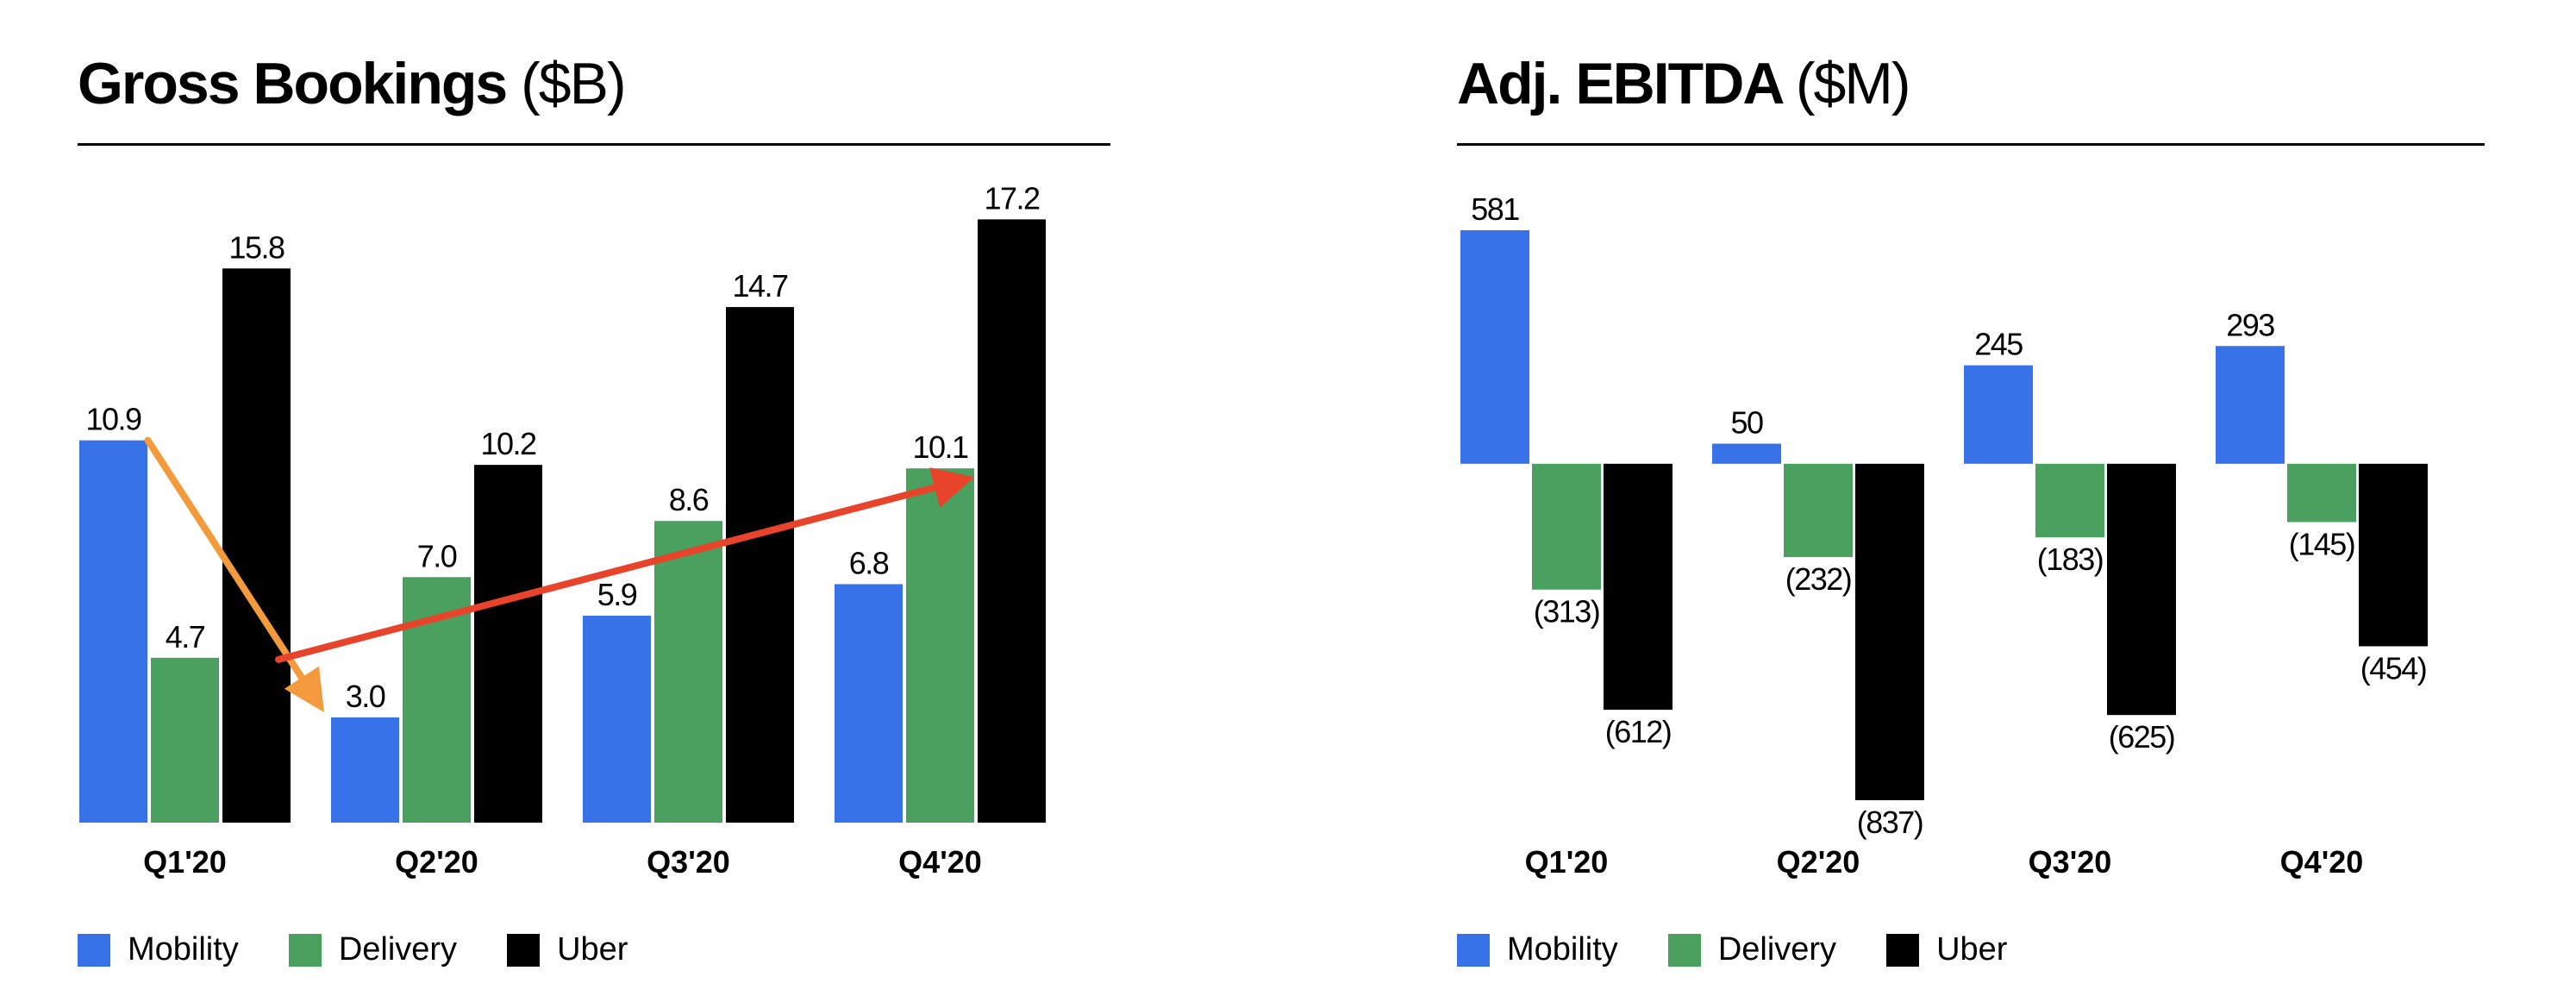  I want to click on value-label-mobility-q2-20: 50, so click(1747, 423).